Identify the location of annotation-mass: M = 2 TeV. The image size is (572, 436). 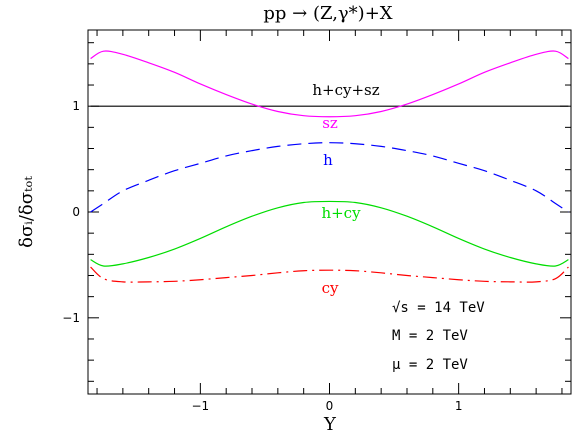
(430, 336).